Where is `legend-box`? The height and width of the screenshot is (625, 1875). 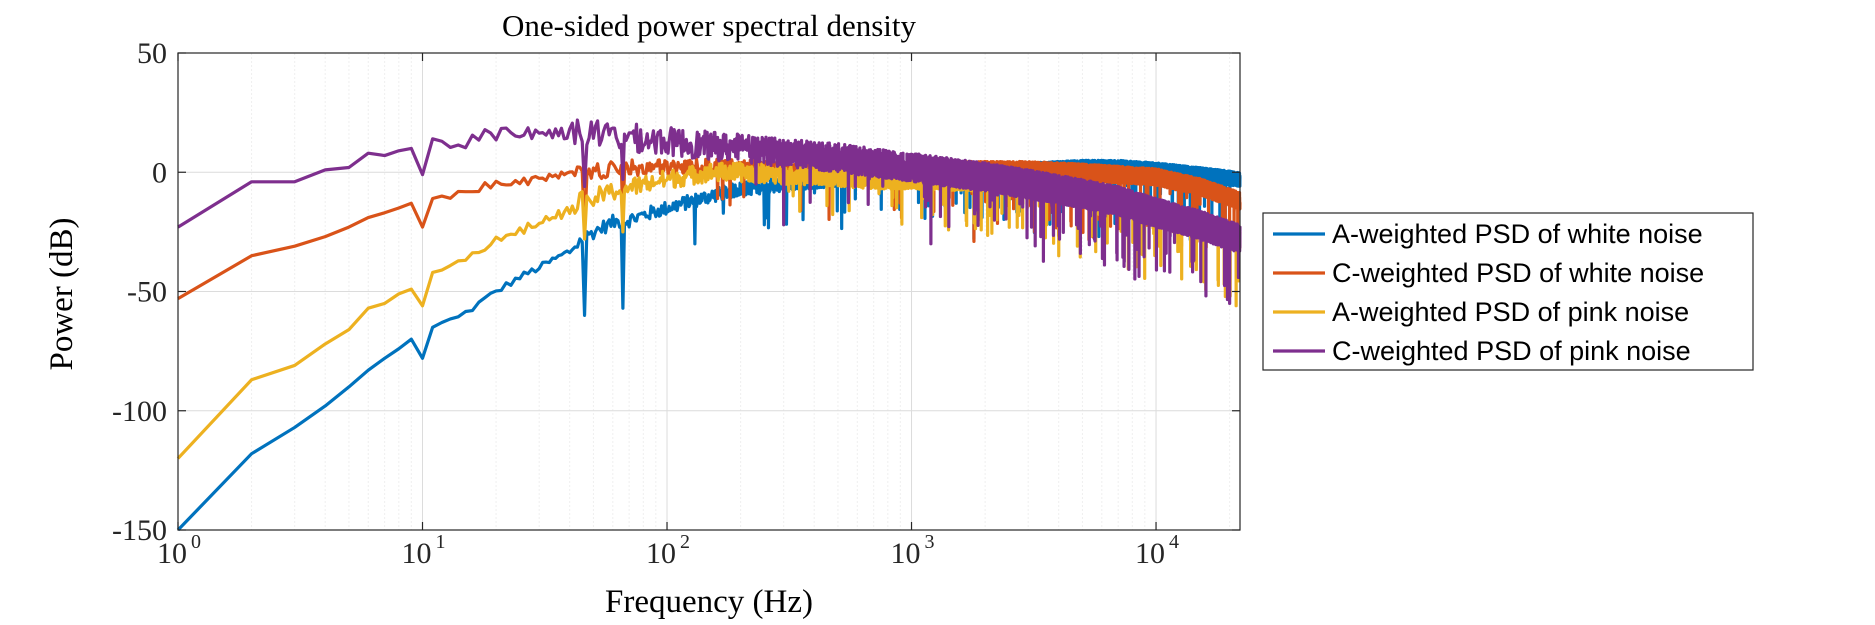 legend-box is located at coordinates (1508, 291).